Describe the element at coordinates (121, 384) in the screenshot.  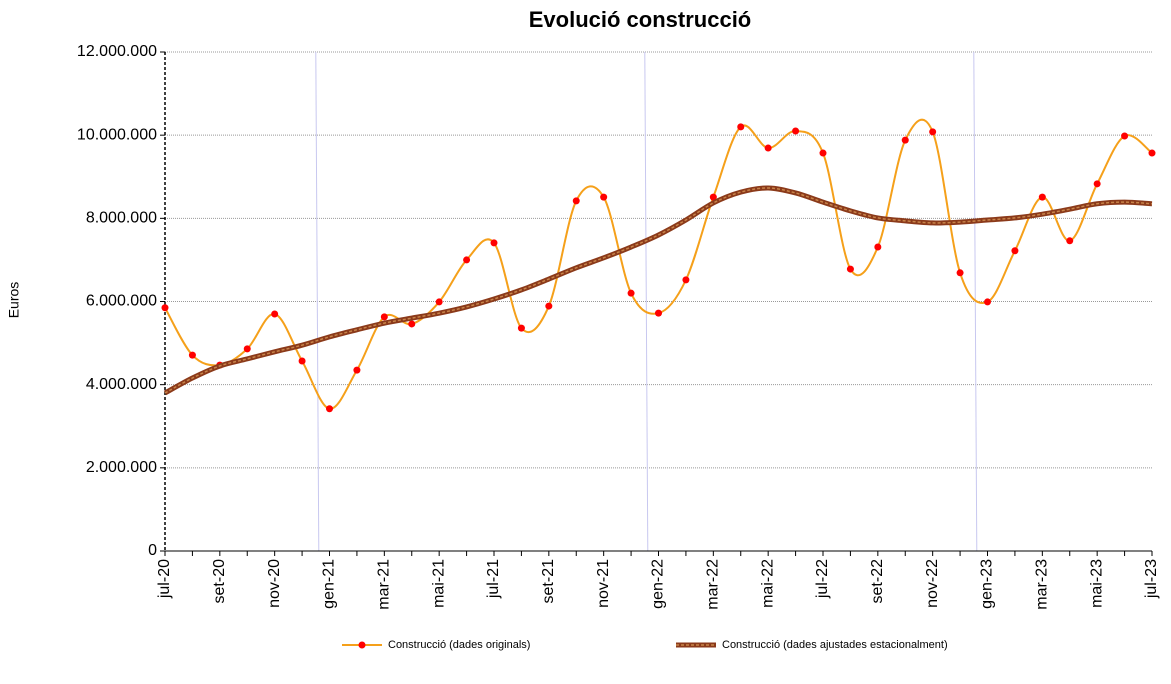
I see `y-tick-label: 4.000.000` at that location.